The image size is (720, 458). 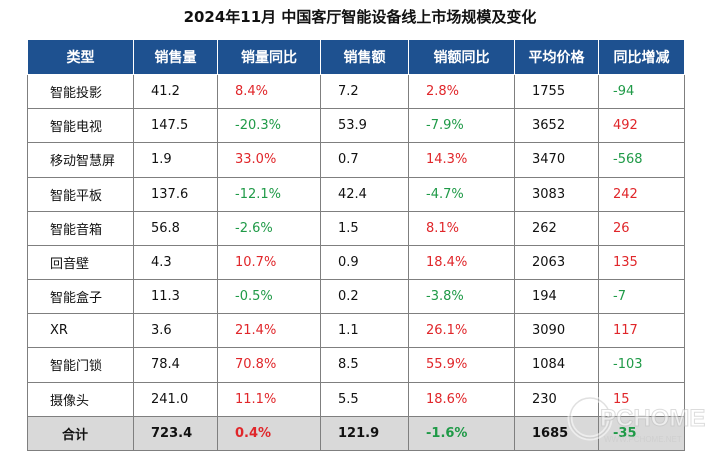 What do you see at coordinates (364, 262) in the screenshot?
I see `cell-amount: 0.9` at bounding box center [364, 262].